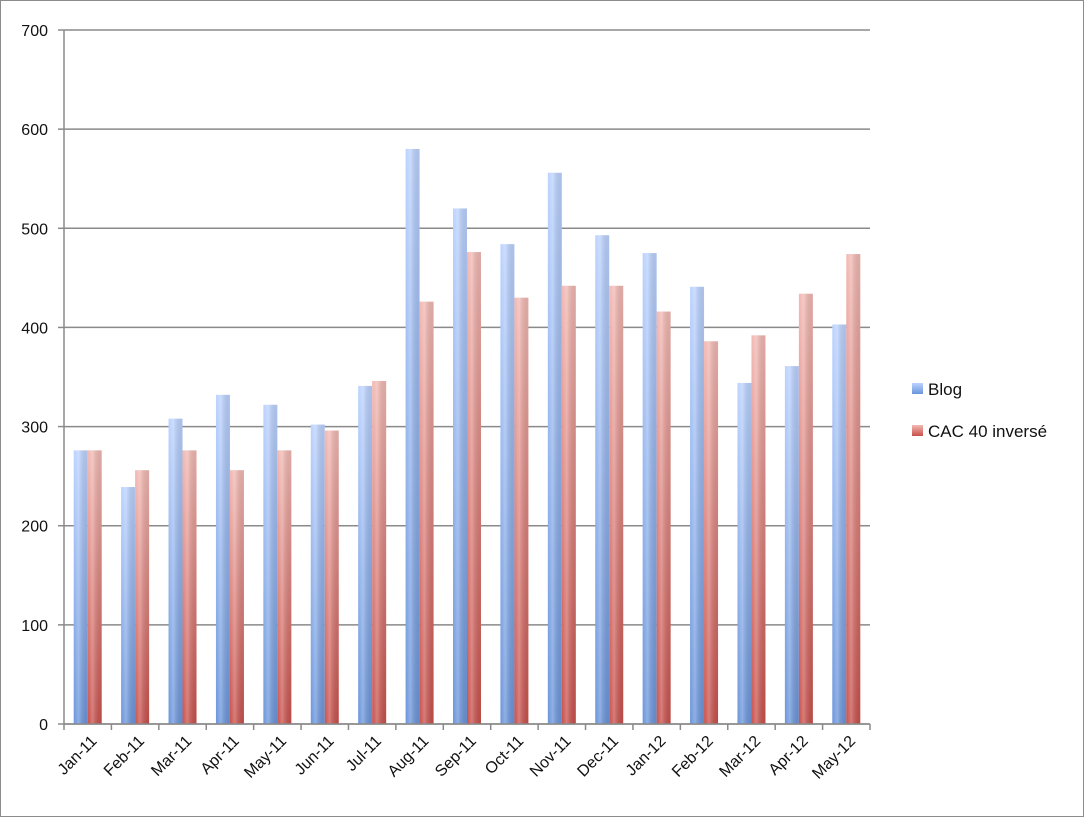 The image size is (1084, 817). What do you see at coordinates (834, 758) in the screenshot?
I see `x-tick-label: May-12` at bounding box center [834, 758].